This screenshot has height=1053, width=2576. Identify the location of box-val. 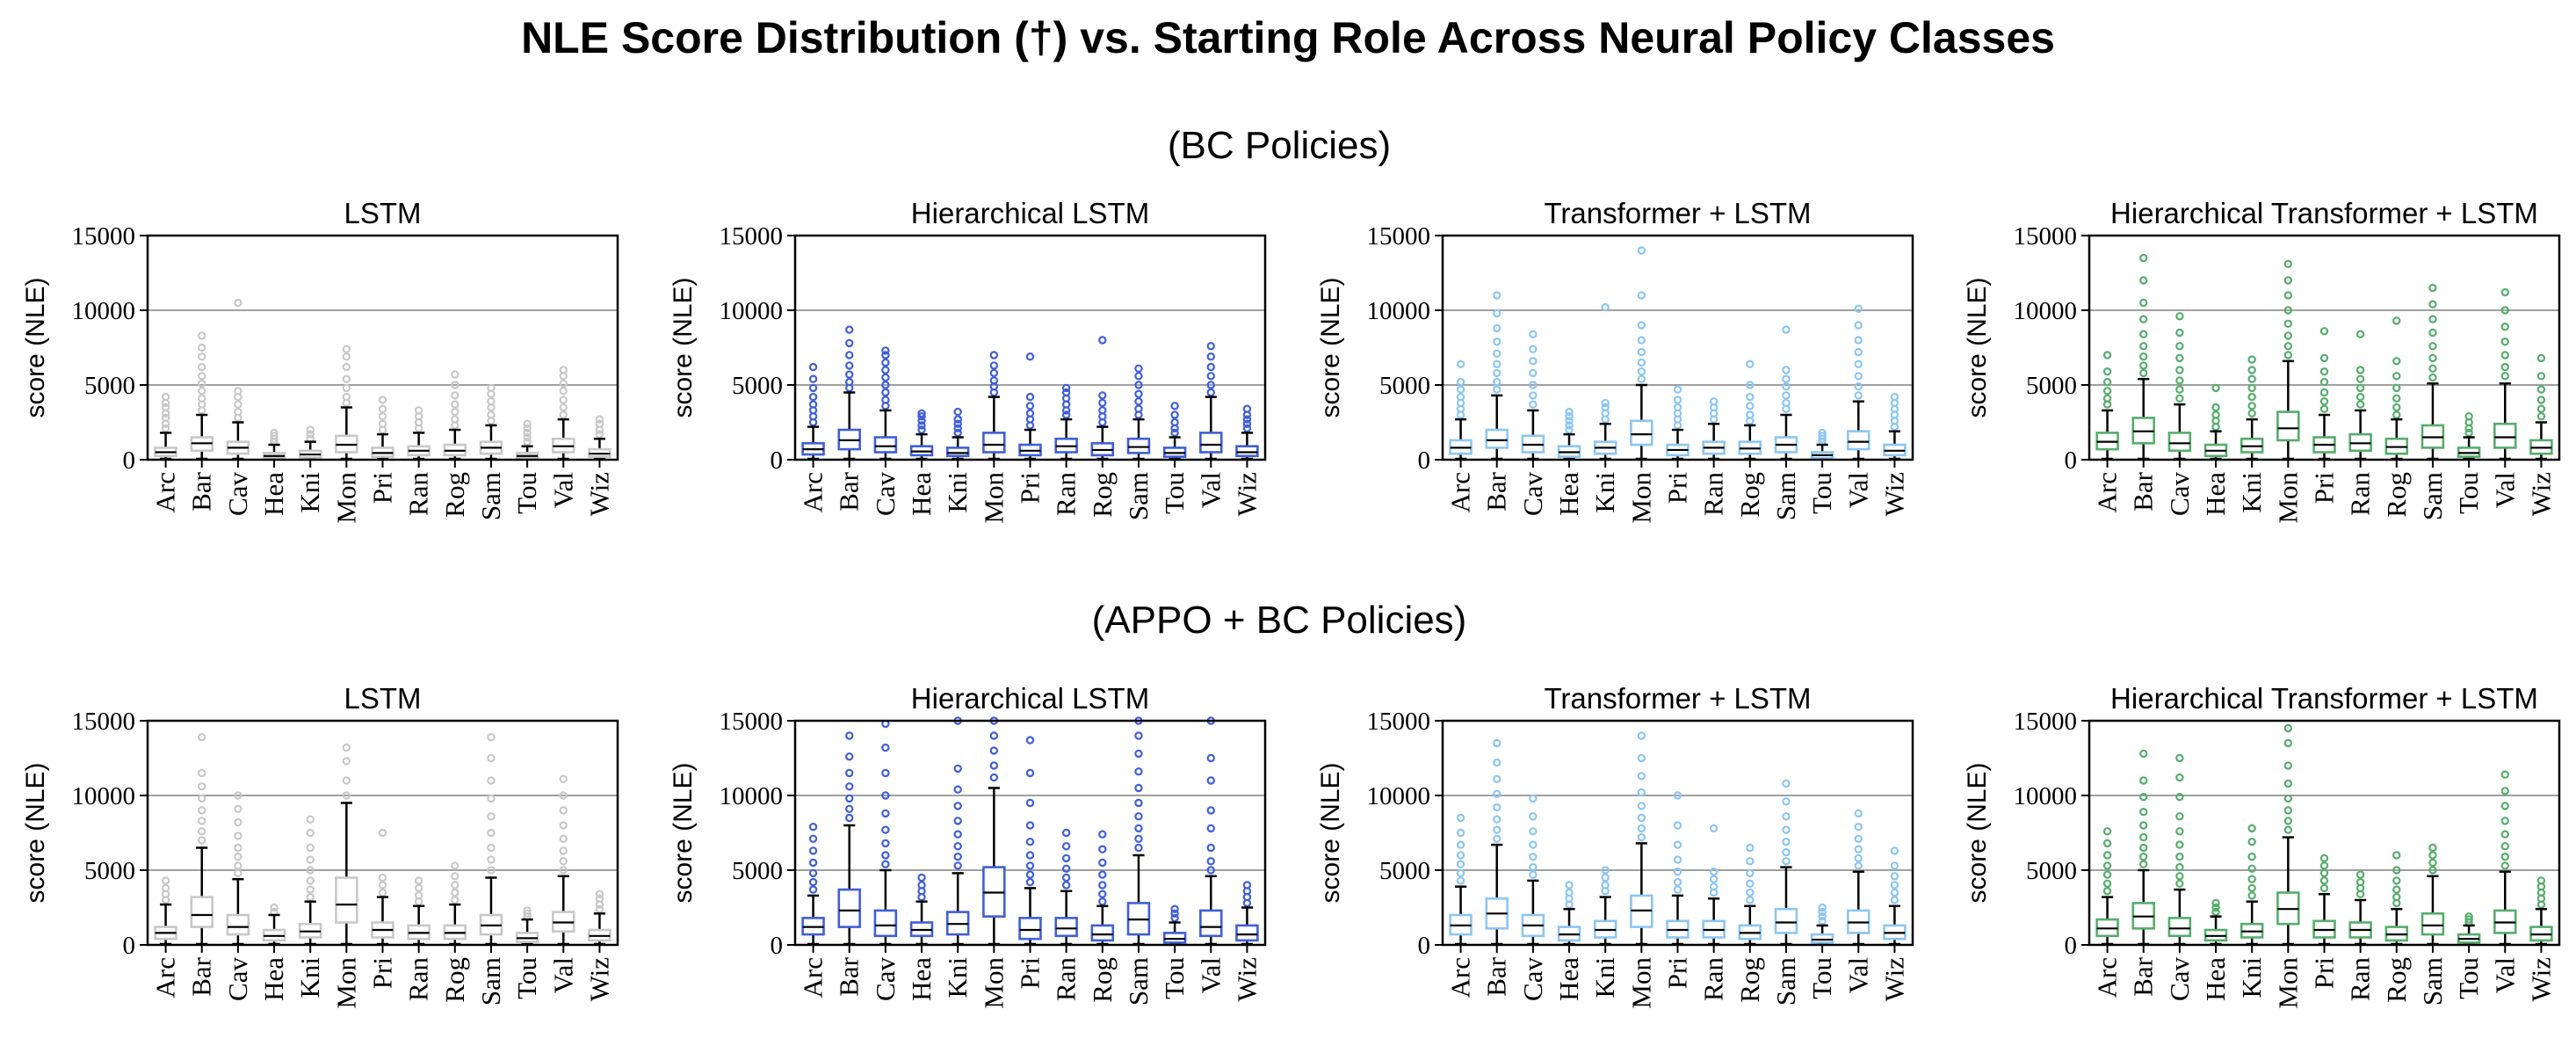
(2505, 374).